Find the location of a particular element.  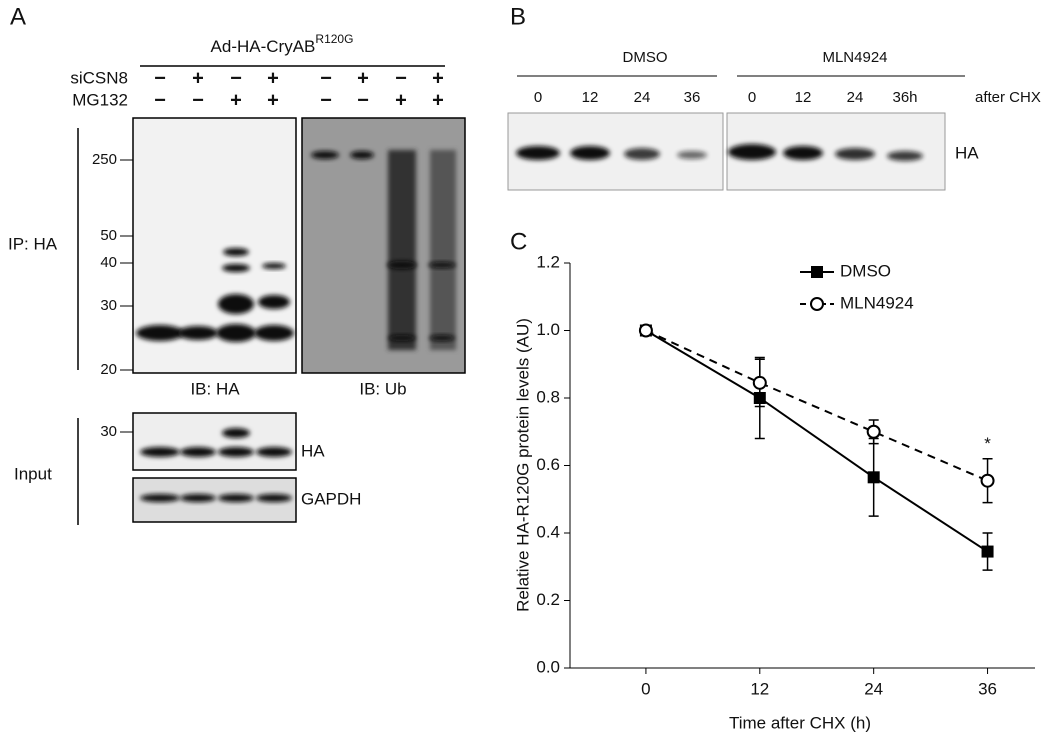

x-tick-label: 0 is located at coordinates (645, 688).